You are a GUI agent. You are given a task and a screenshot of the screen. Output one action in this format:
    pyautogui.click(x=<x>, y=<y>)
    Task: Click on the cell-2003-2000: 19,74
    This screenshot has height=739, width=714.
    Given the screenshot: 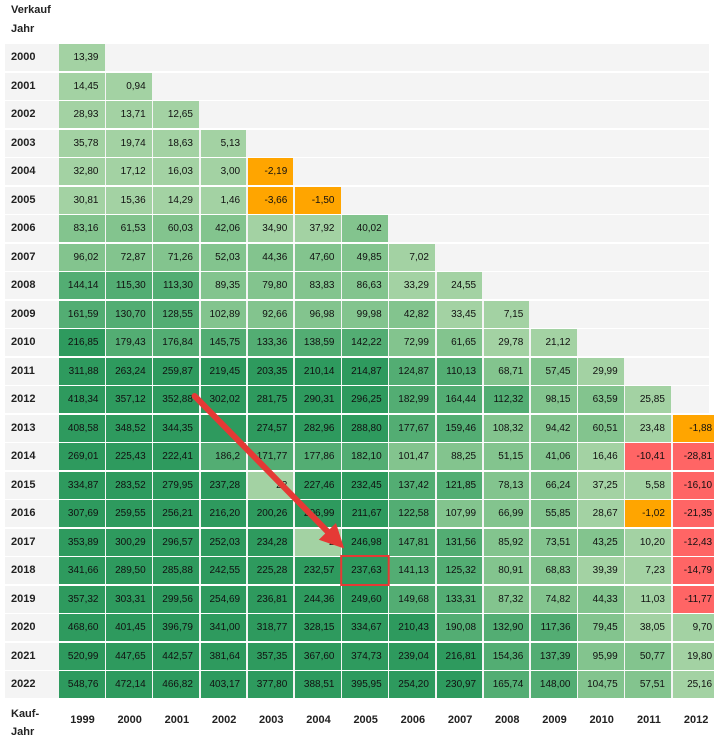 What is the action you would take?
    pyautogui.click(x=129, y=143)
    